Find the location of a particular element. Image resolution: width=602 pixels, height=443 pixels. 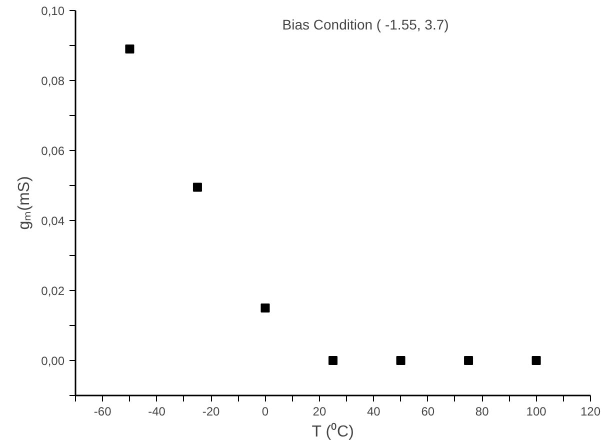

x-tick-label: 80 is located at coordinates (482, 411).